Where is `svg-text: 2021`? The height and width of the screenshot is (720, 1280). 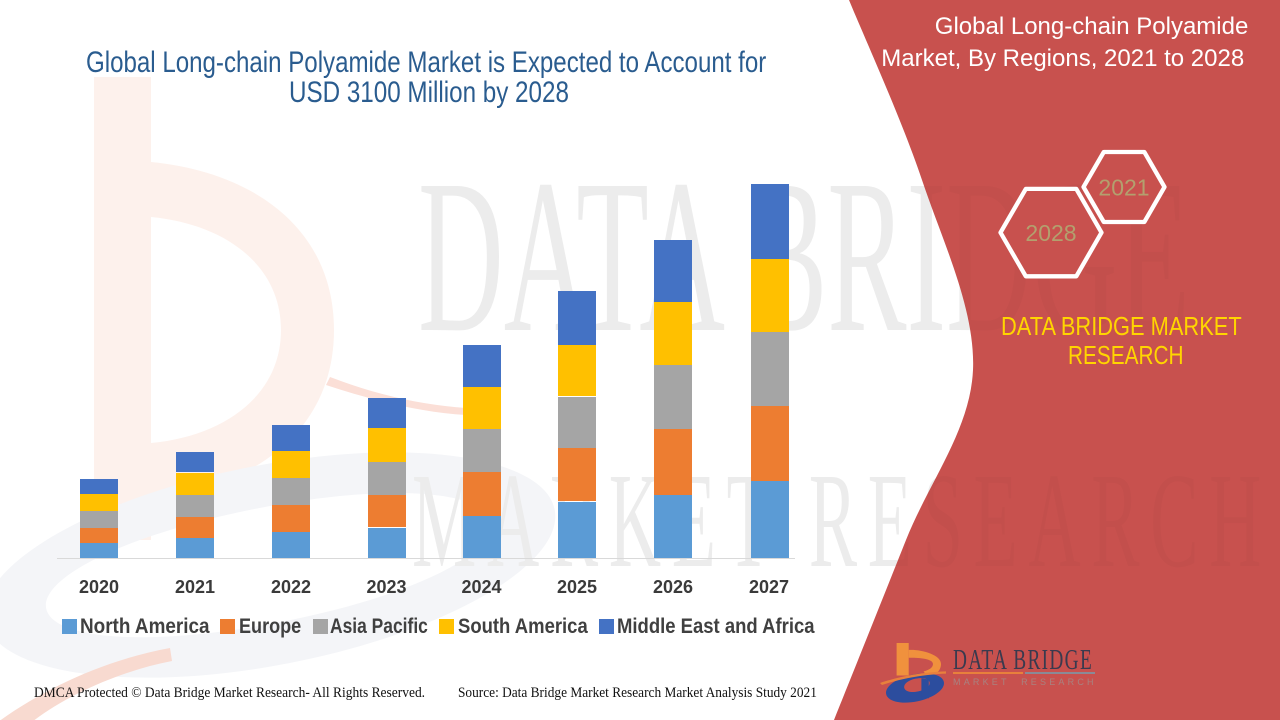 svg-text: 2021 is located at coordinates (1123, 187).